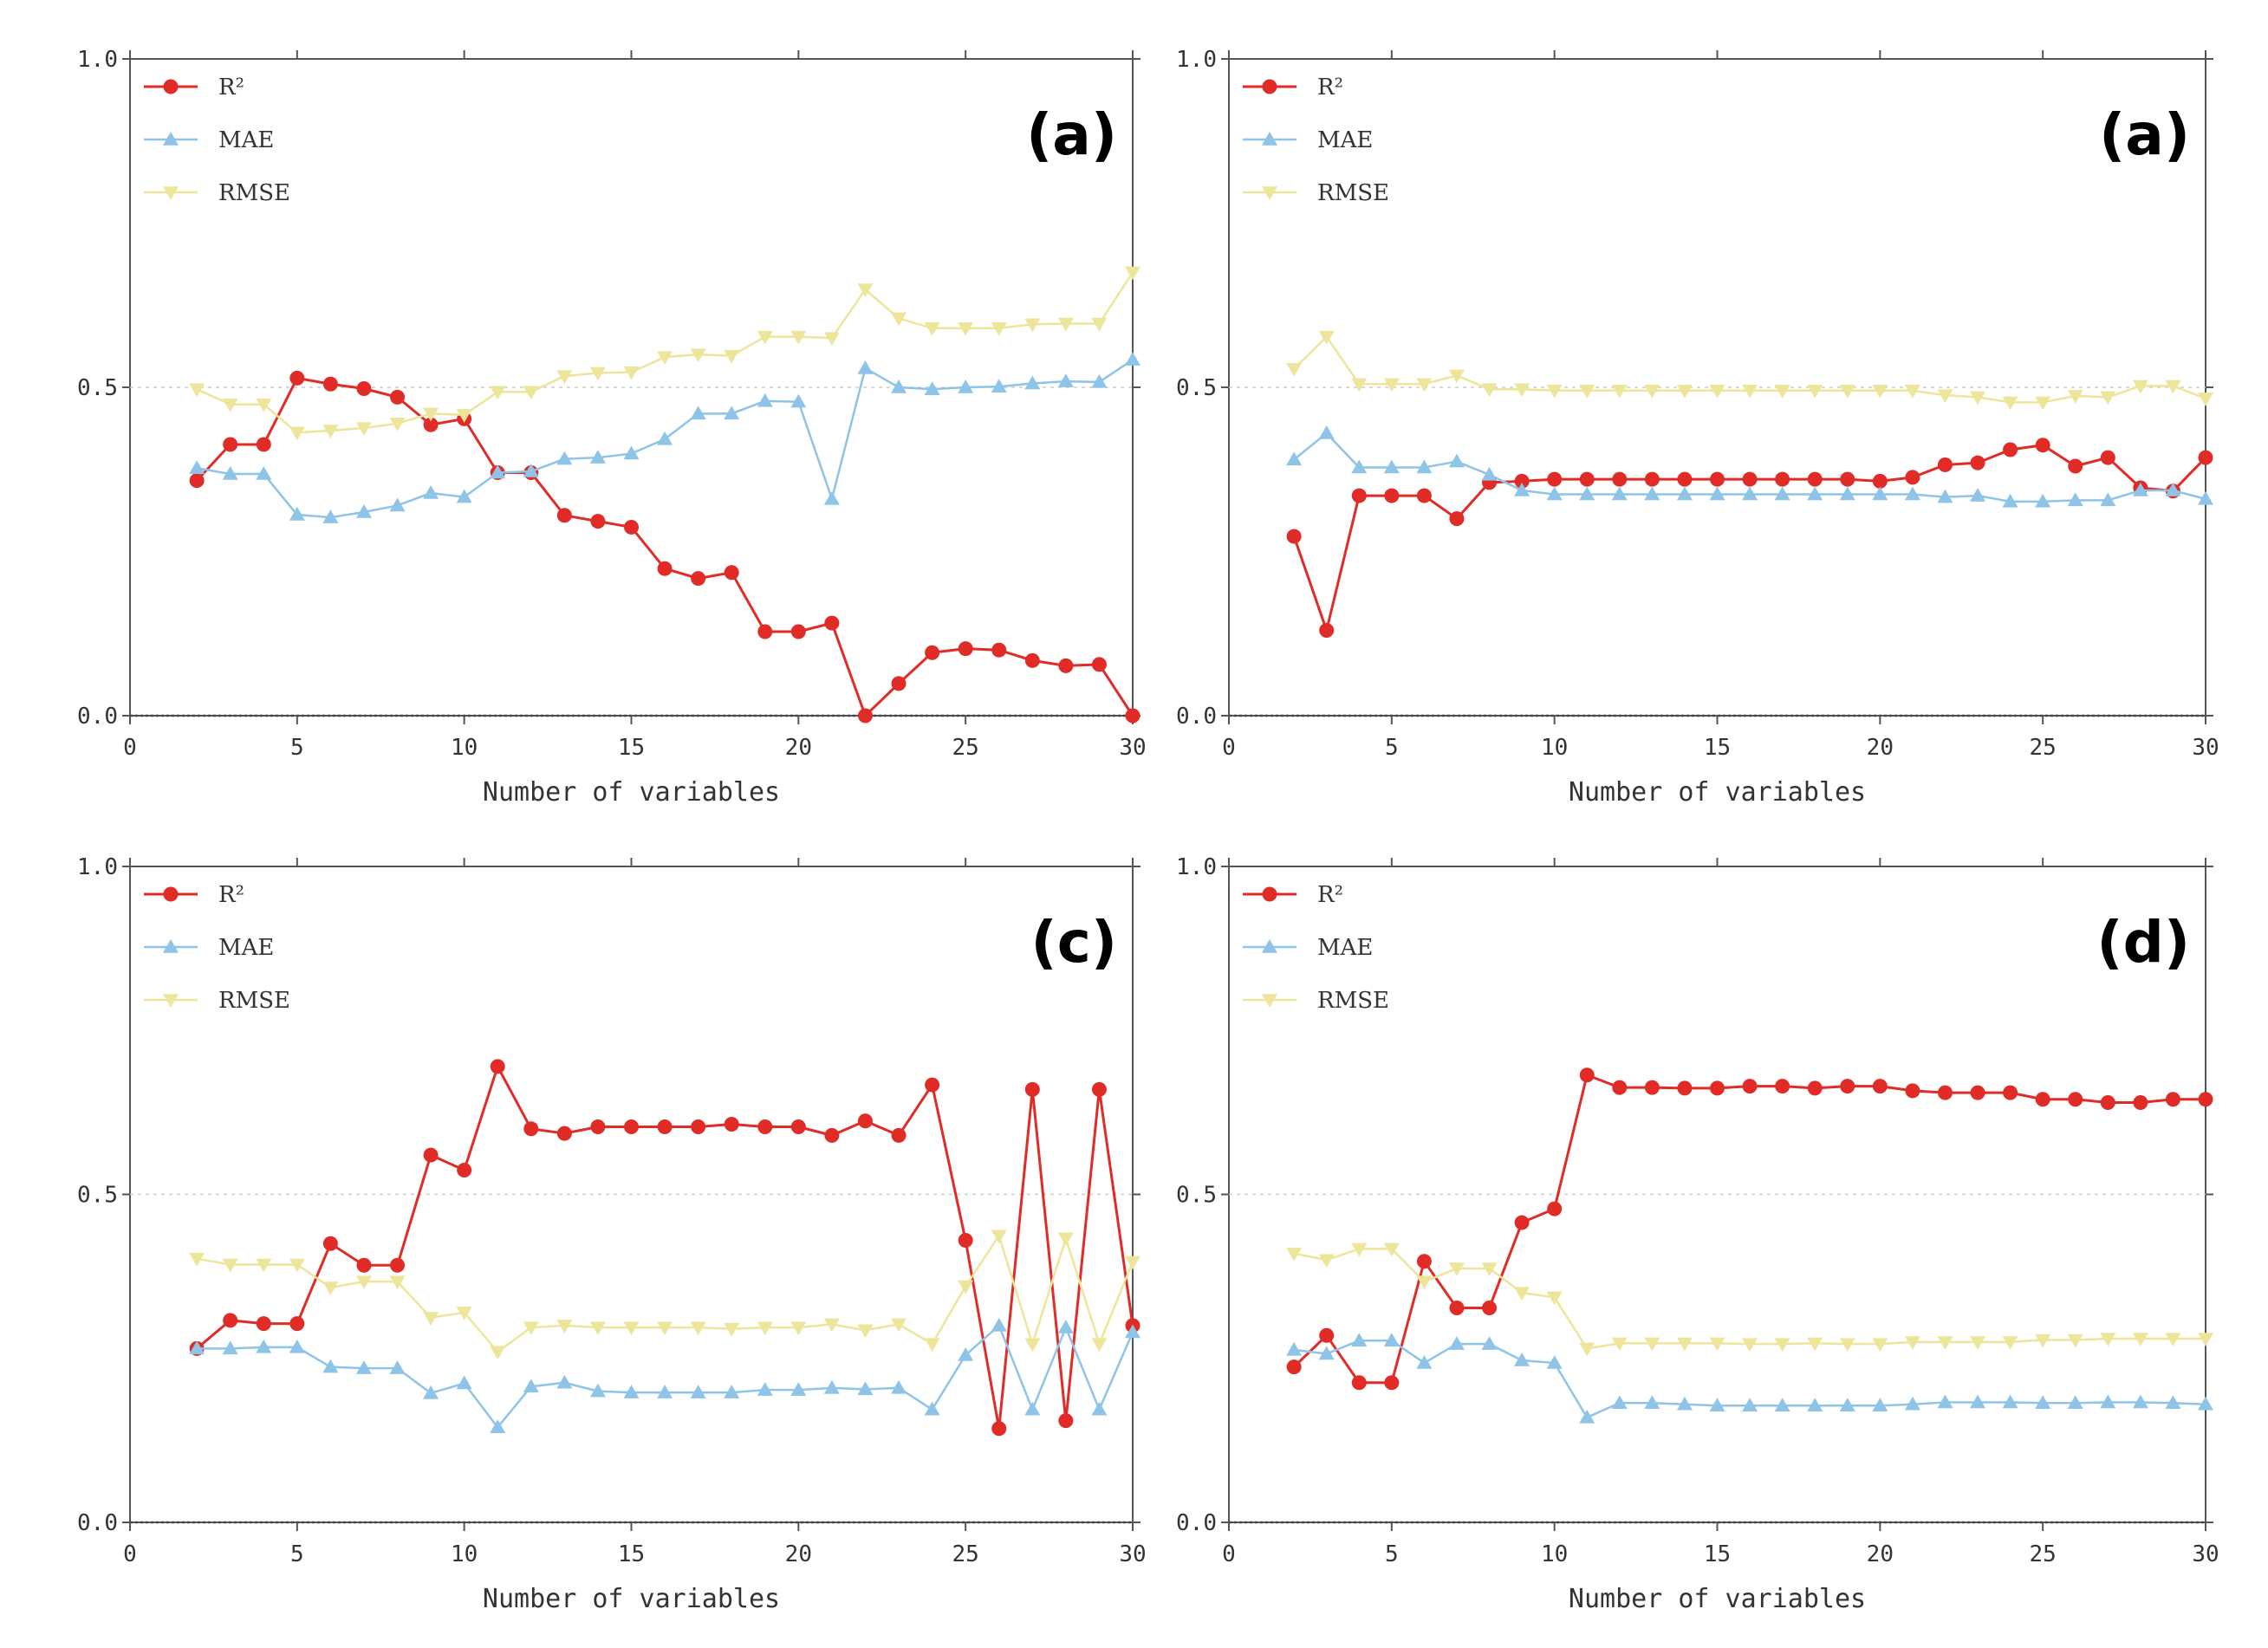 This screenshot has width=2268, height=1648. I want to click on y-tick-label: 0.0, so click(97, 1523).